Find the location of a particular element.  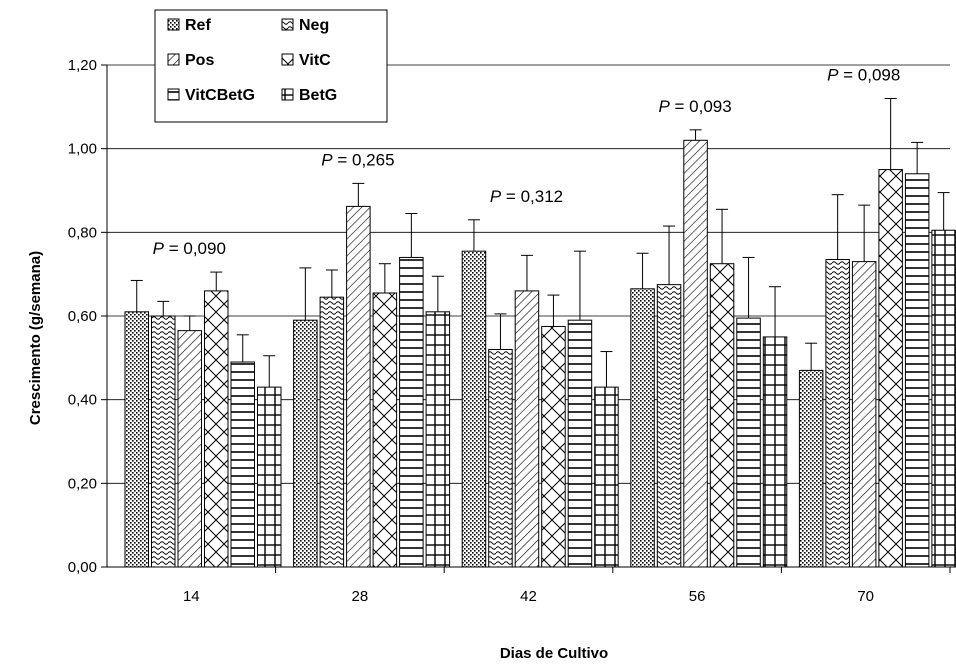

y-tick-label: 1,20 is located at coordinates (82, 65).